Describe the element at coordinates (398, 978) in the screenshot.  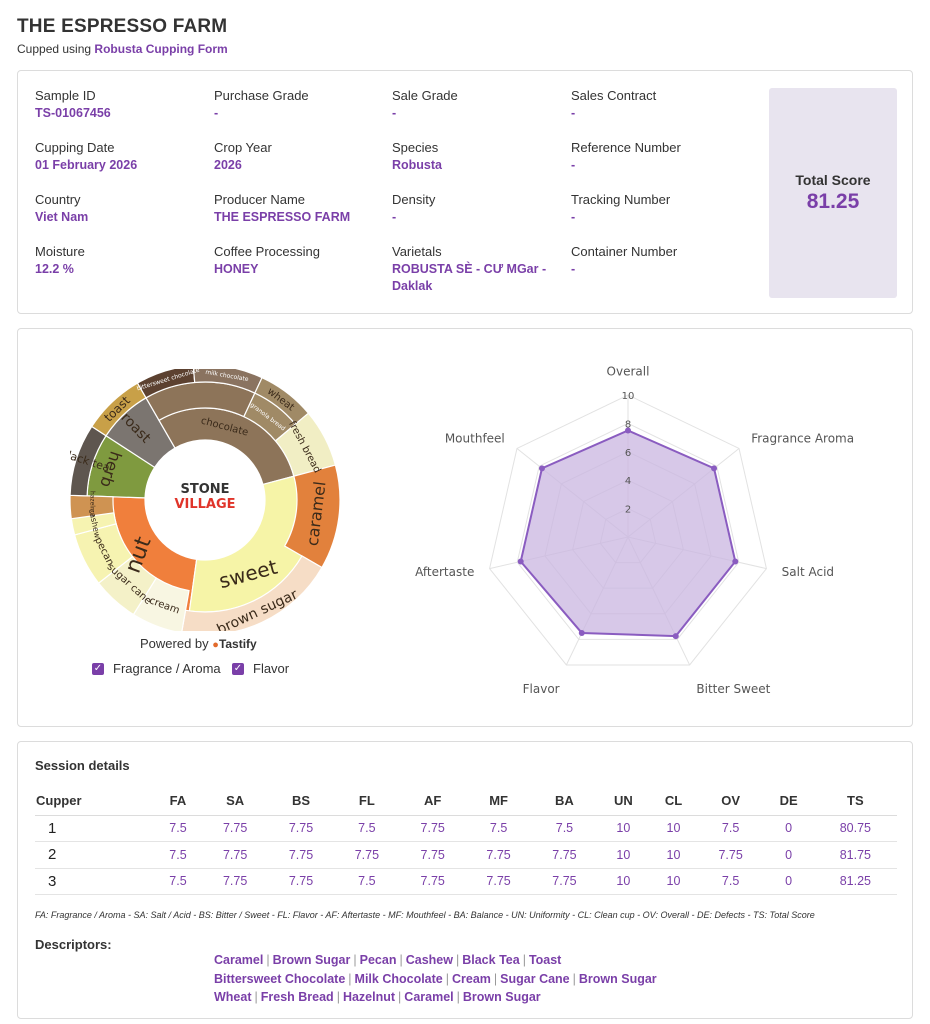
I see `descriptor-tag: Milk Chocolate` at that location.